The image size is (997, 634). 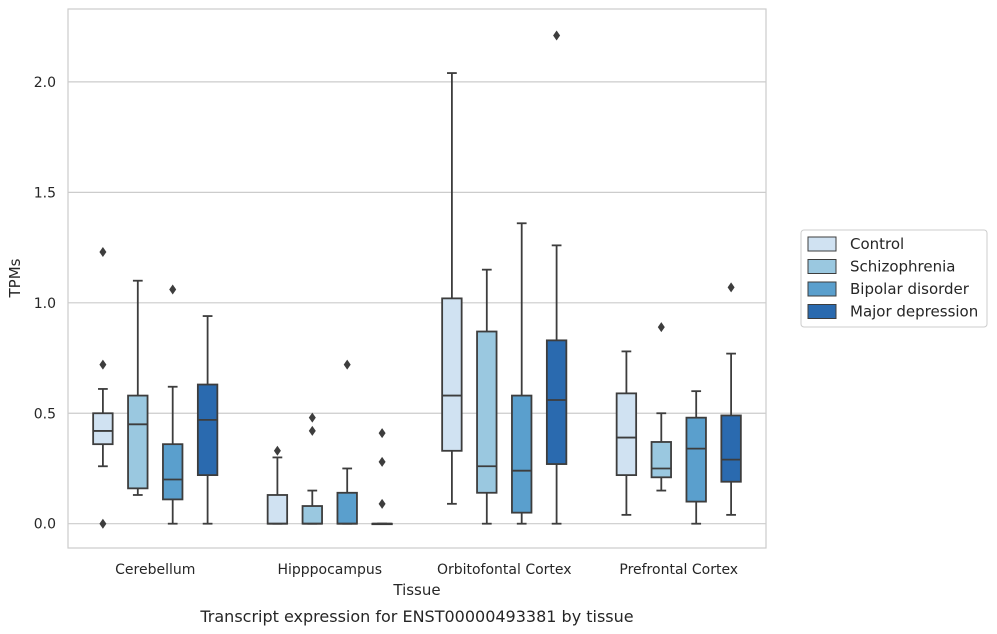 I want to click on legend-label: Control, so click(x=877, y=244).